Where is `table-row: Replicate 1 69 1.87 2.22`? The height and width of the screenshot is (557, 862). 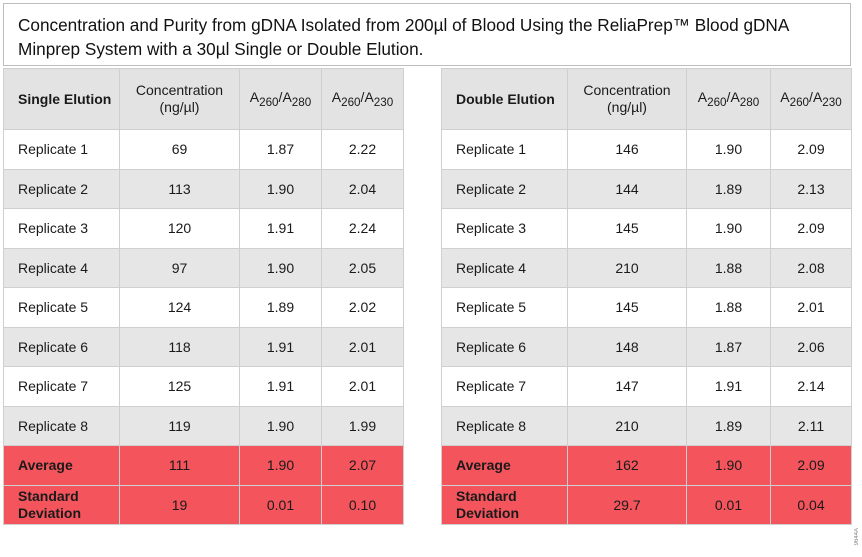 table-row: Replicate 1 69 1.87 2.22 is located at coordinates (203, 149).